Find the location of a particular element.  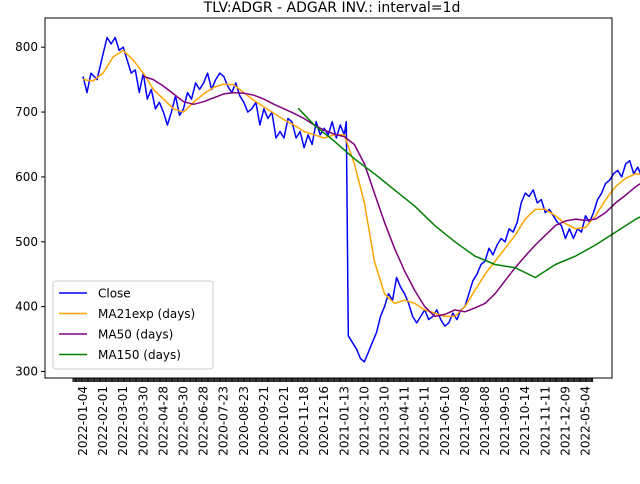

legend-label: MA21exp (days) is located at coordinates (146, 314).